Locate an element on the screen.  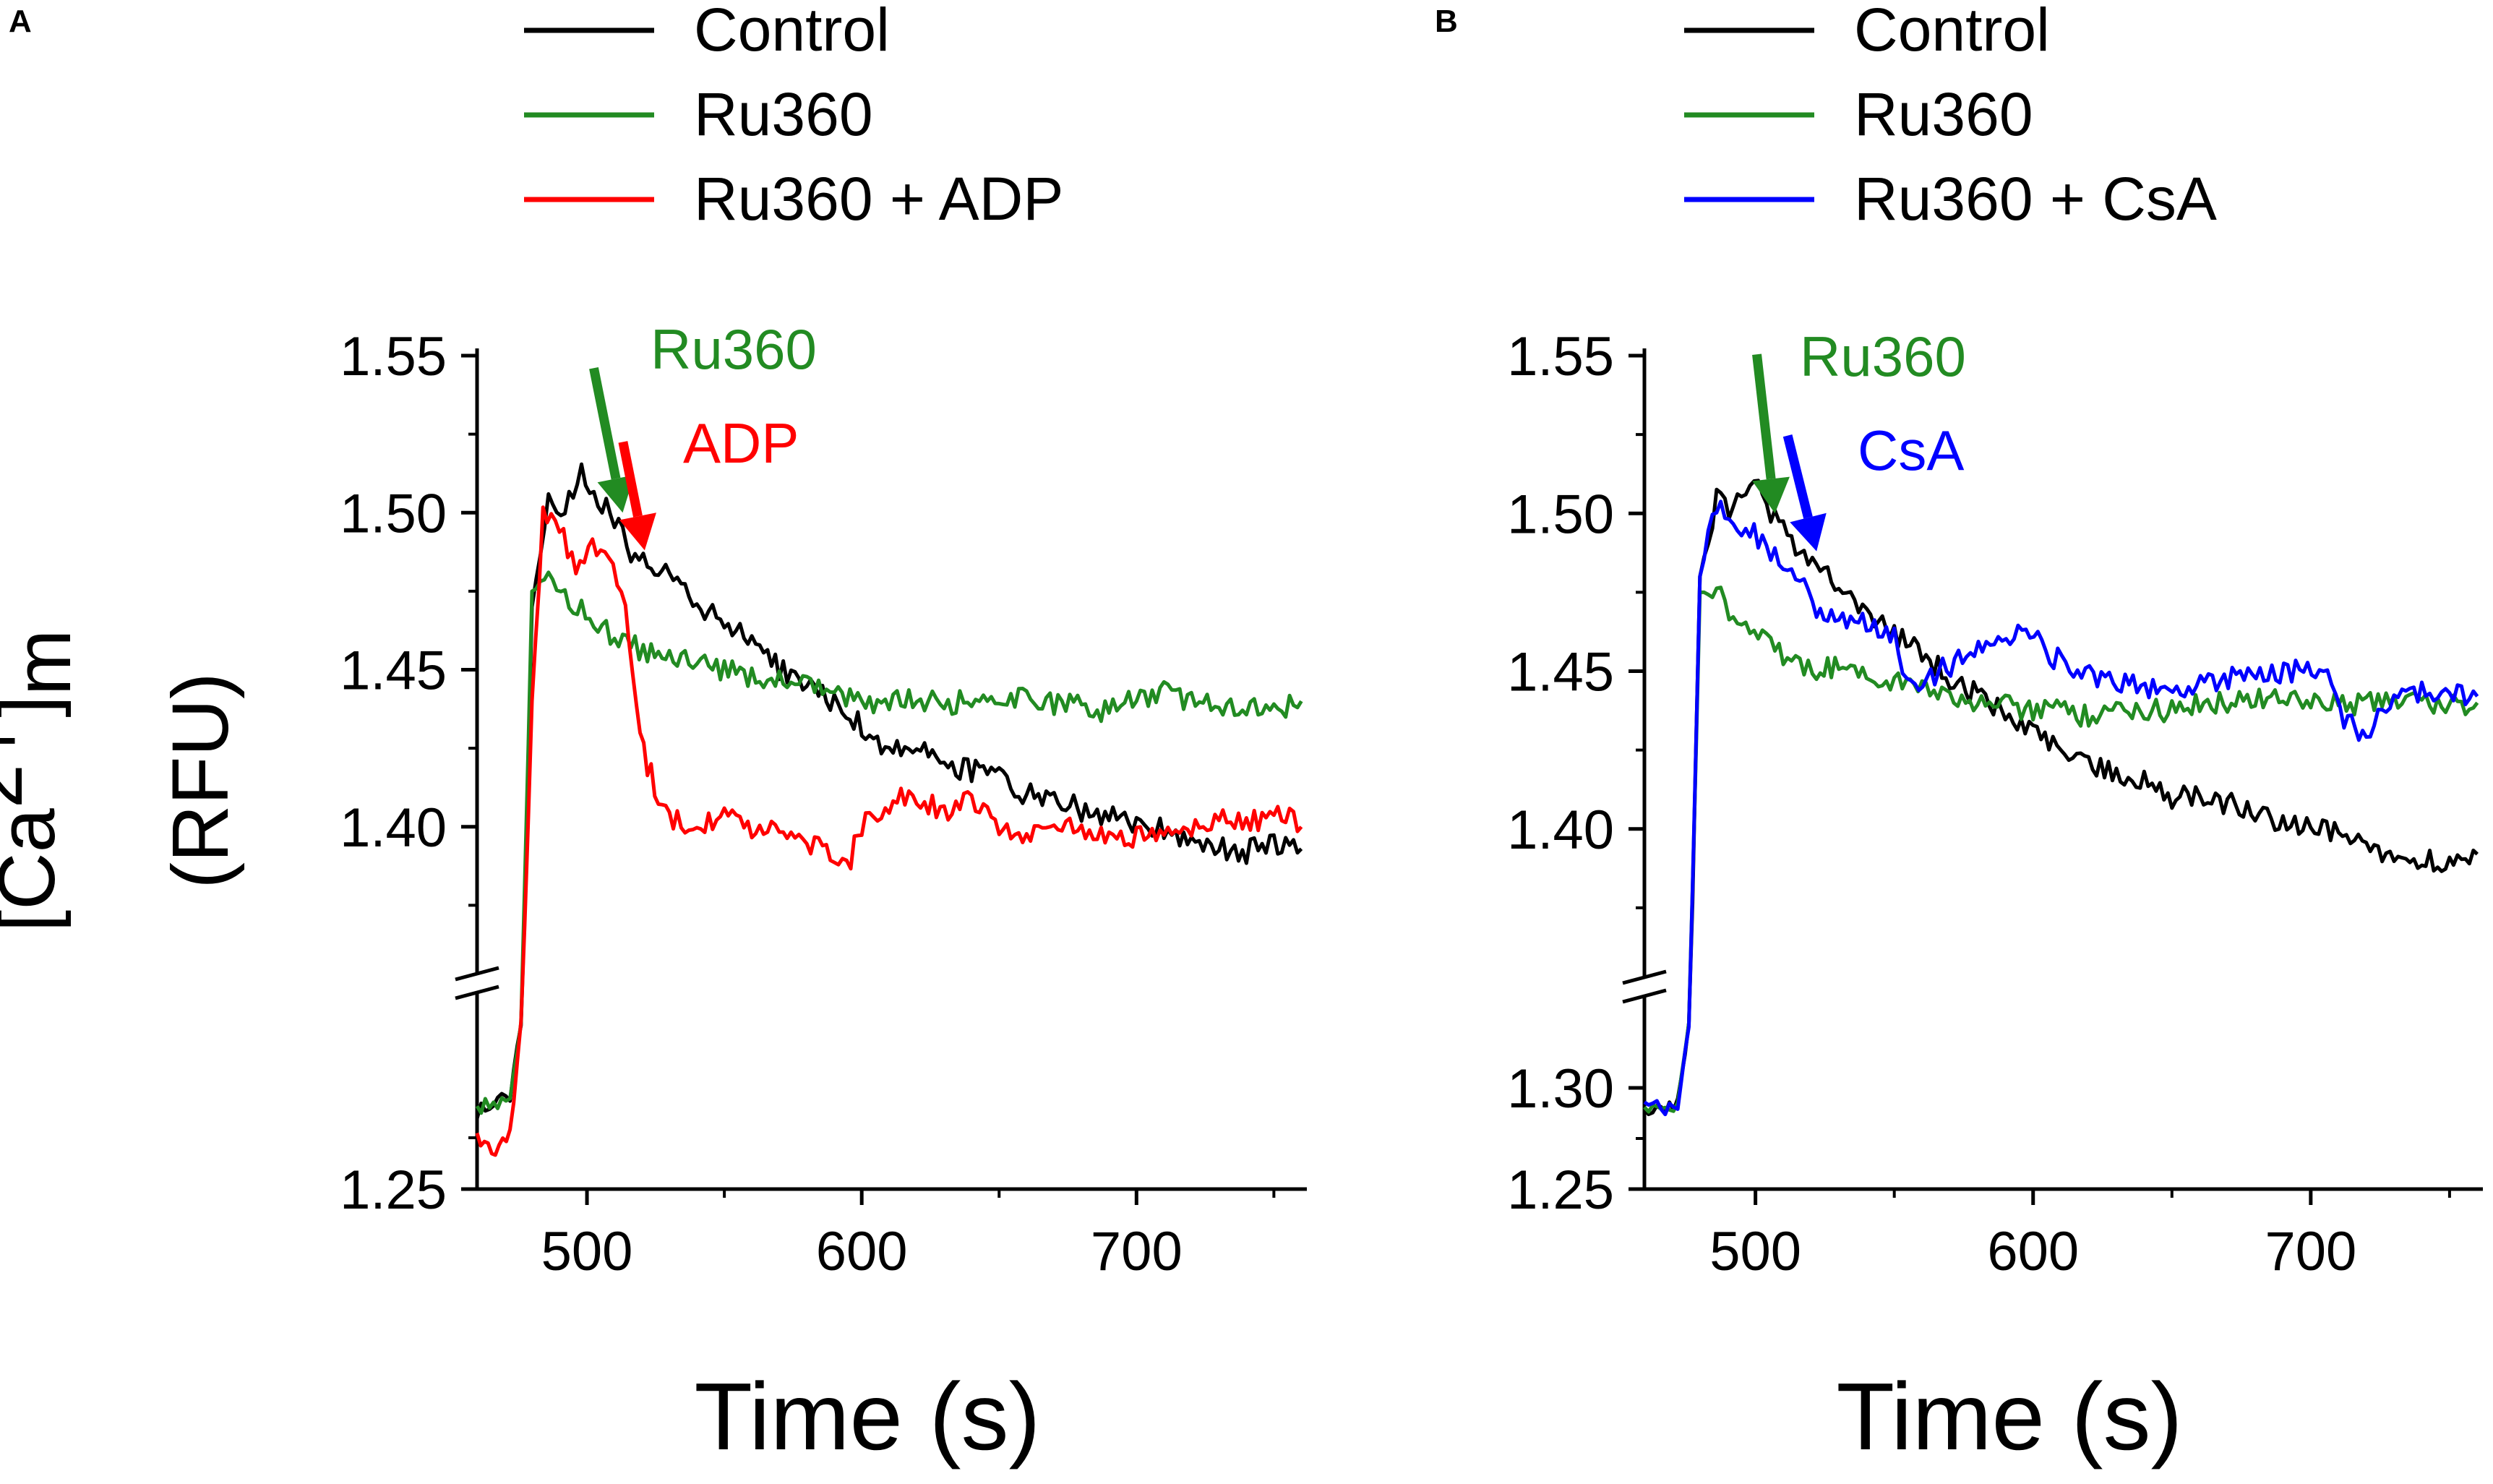
panel-b-axis-break-mark-lower is located at coordinates (1644, 996).